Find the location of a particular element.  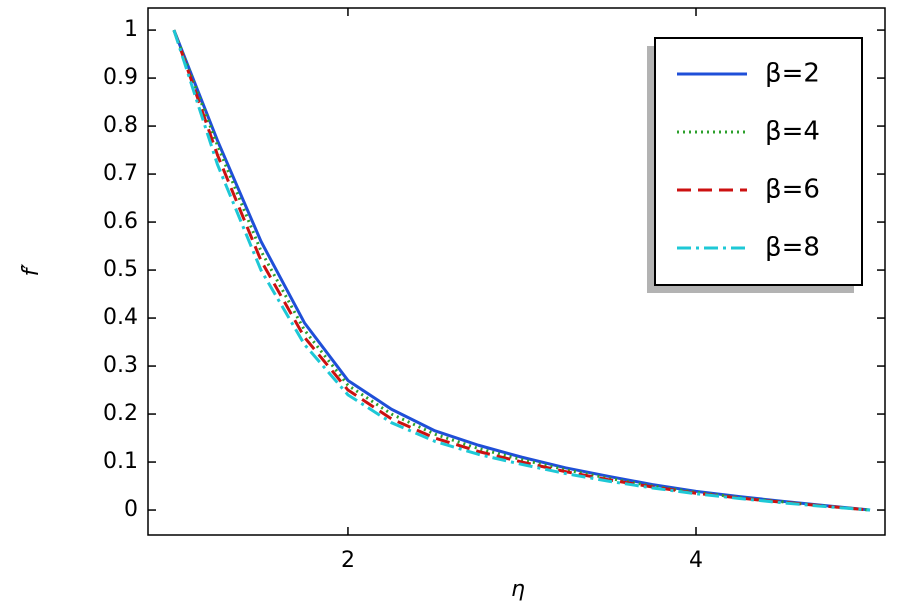

y-tick-label: 0.9 is located at coordinates (120, 77).